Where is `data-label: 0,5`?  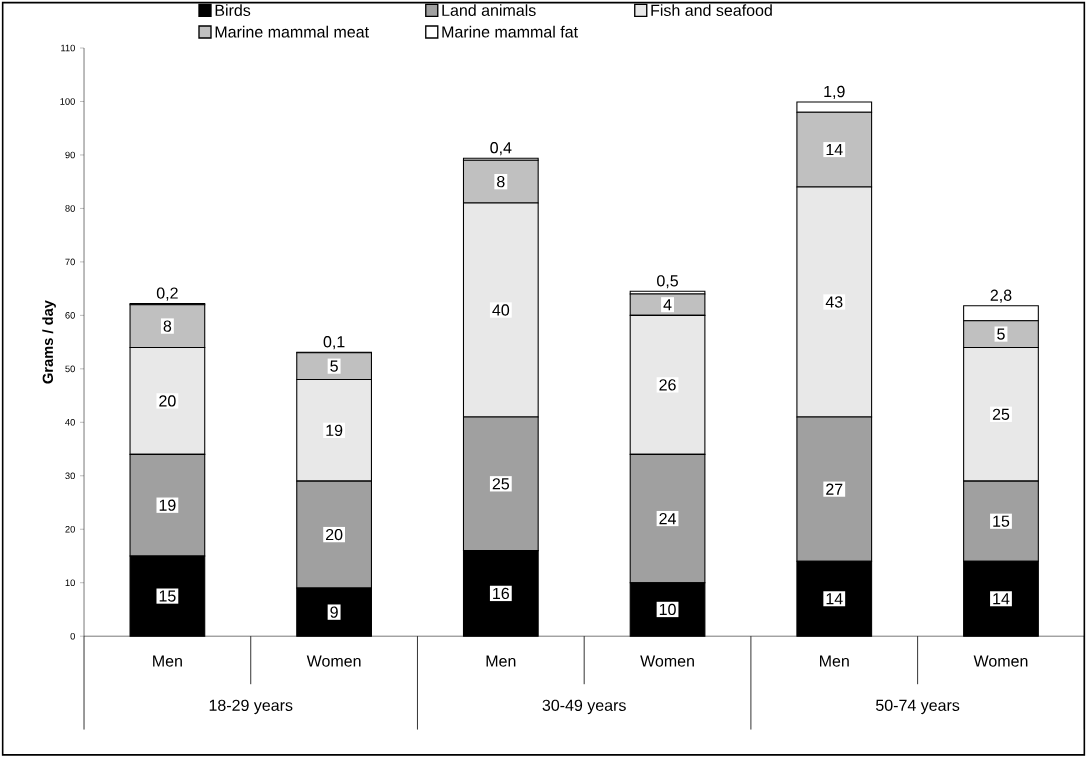
data-label: 0,5 is located at coordinates (667, 282).